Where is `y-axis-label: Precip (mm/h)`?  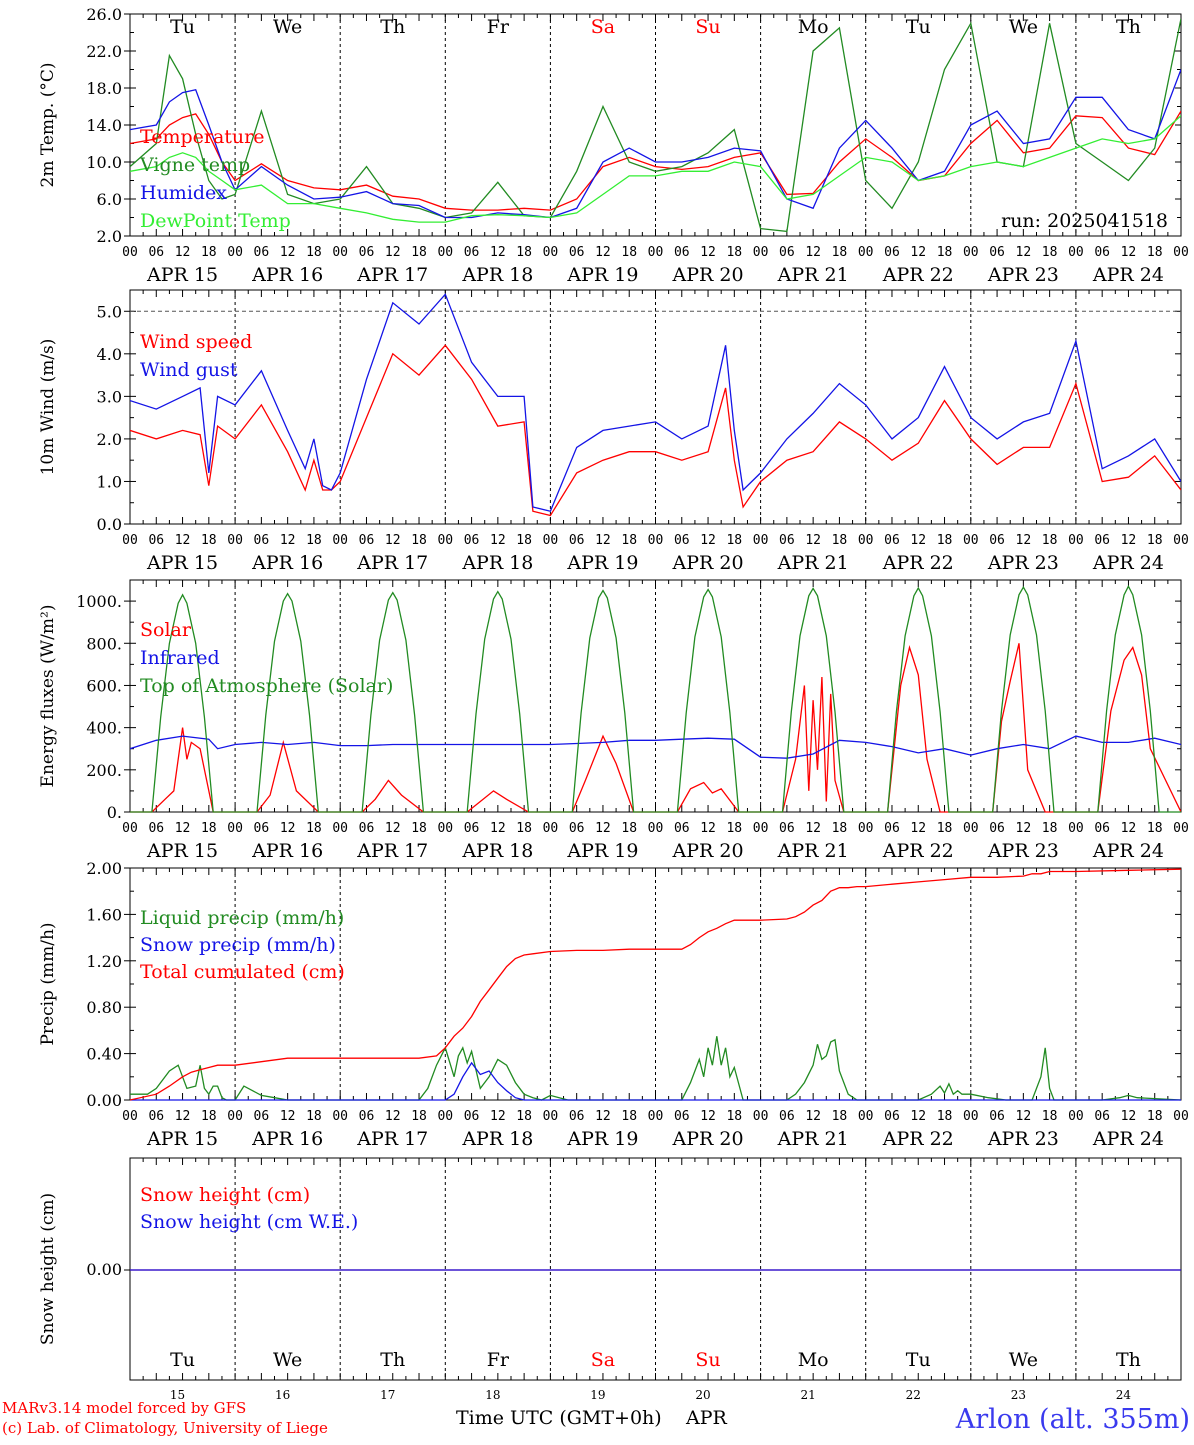
y-axis-label: Precip (mm/h) is located at coordinates (48, 983).